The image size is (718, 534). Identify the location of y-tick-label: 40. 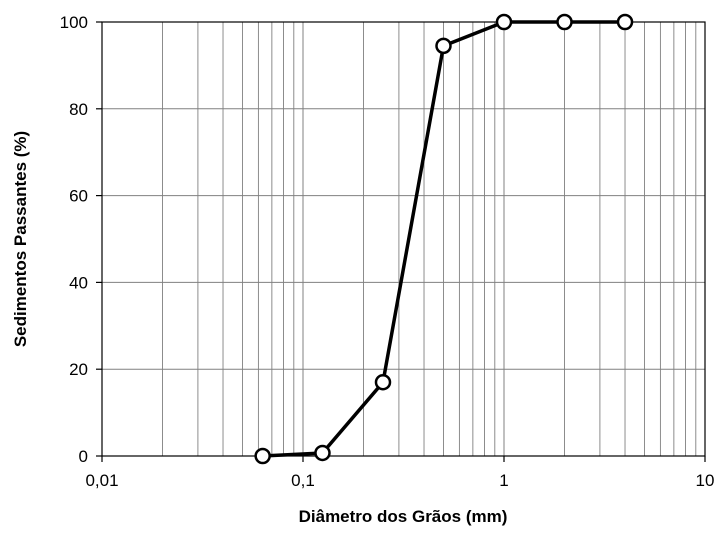
(78, 282).